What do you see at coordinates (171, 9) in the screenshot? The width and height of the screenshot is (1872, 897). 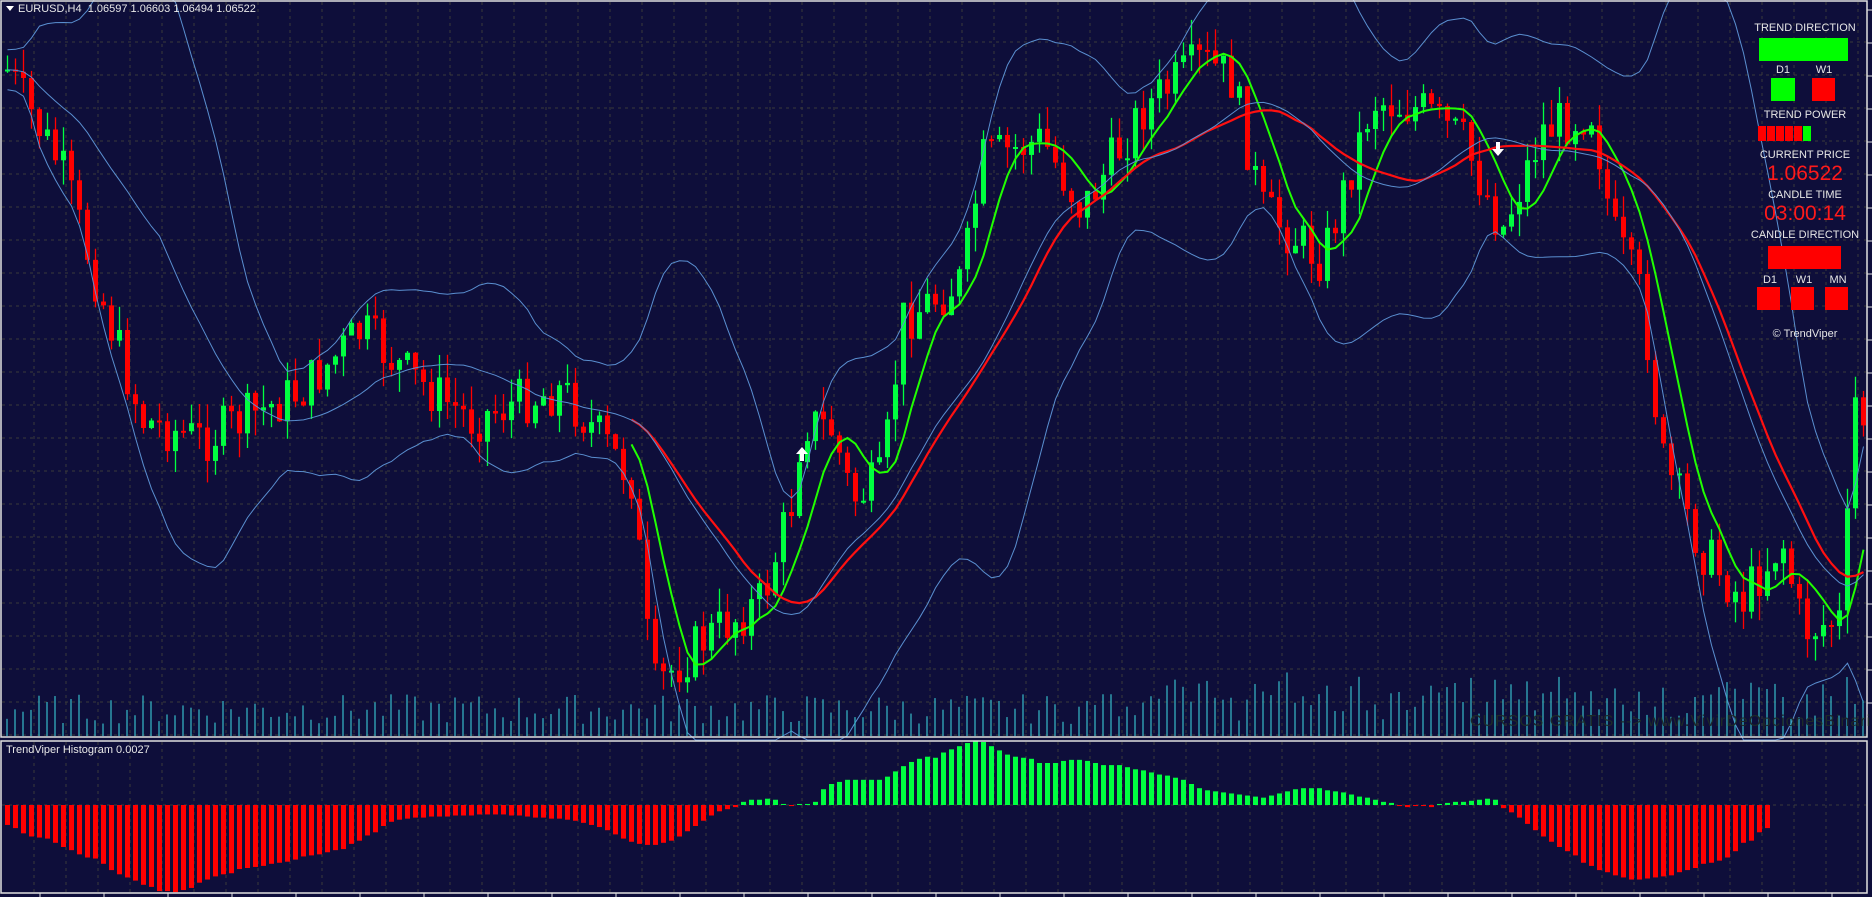 I see `ohlc-values: 1.06597 1.06603 1.06494 1.06522` at bounding box center [171, 9].